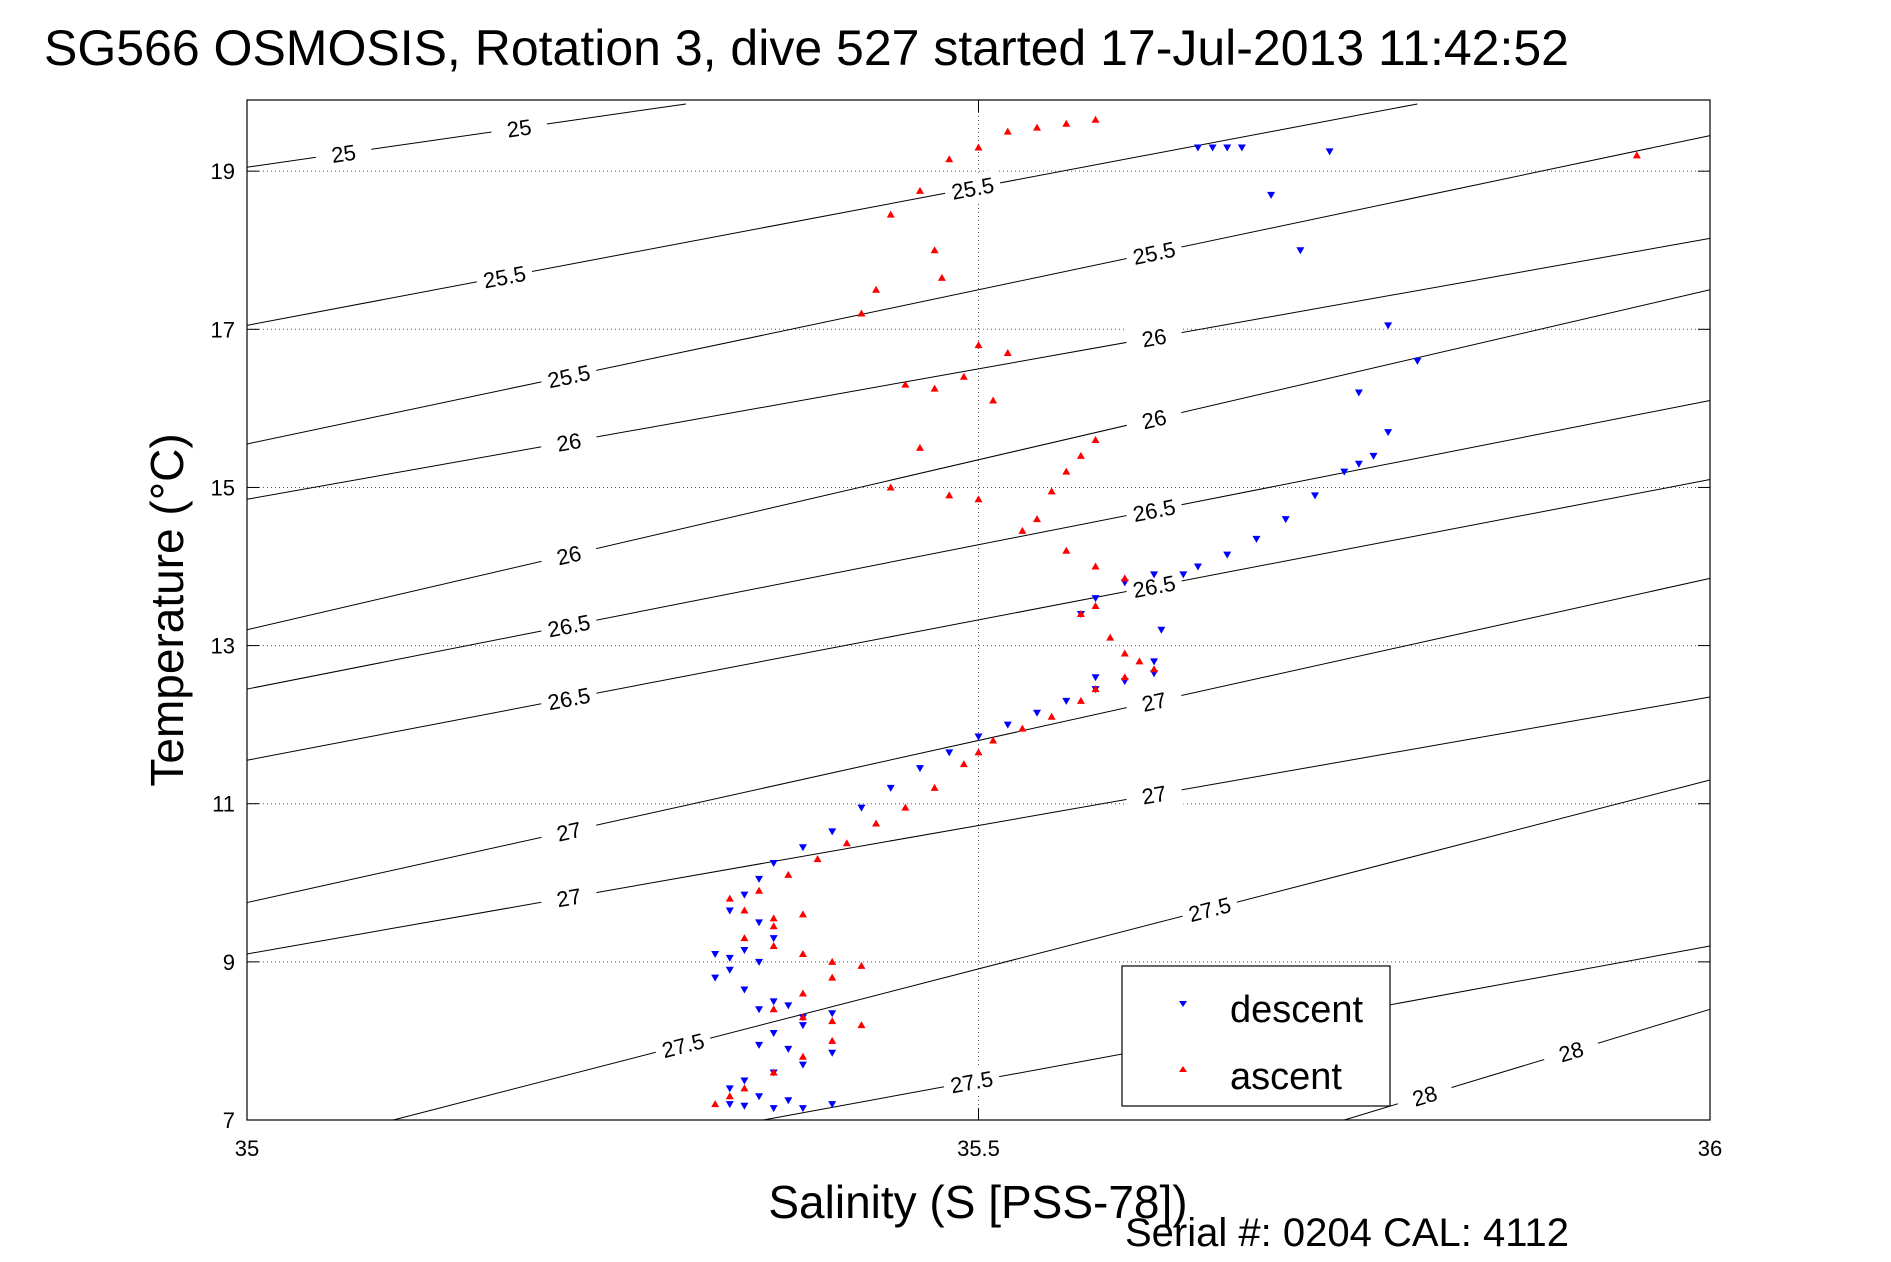 Image resolution: width=1891 pixels, height=1262 pixels. I want to click on x-axis-label: Salinity (S [PSS-78]), so click(977, 1202).